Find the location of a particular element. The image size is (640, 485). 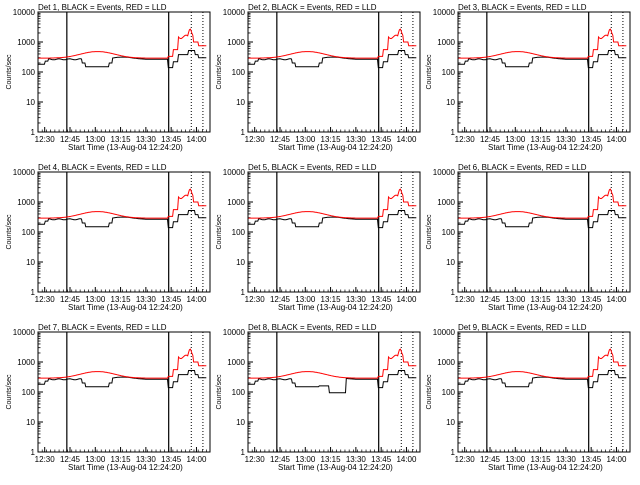

chart-title: Det 1, BLACK = Events, RED = LLD is located at coordinates (102, 7).